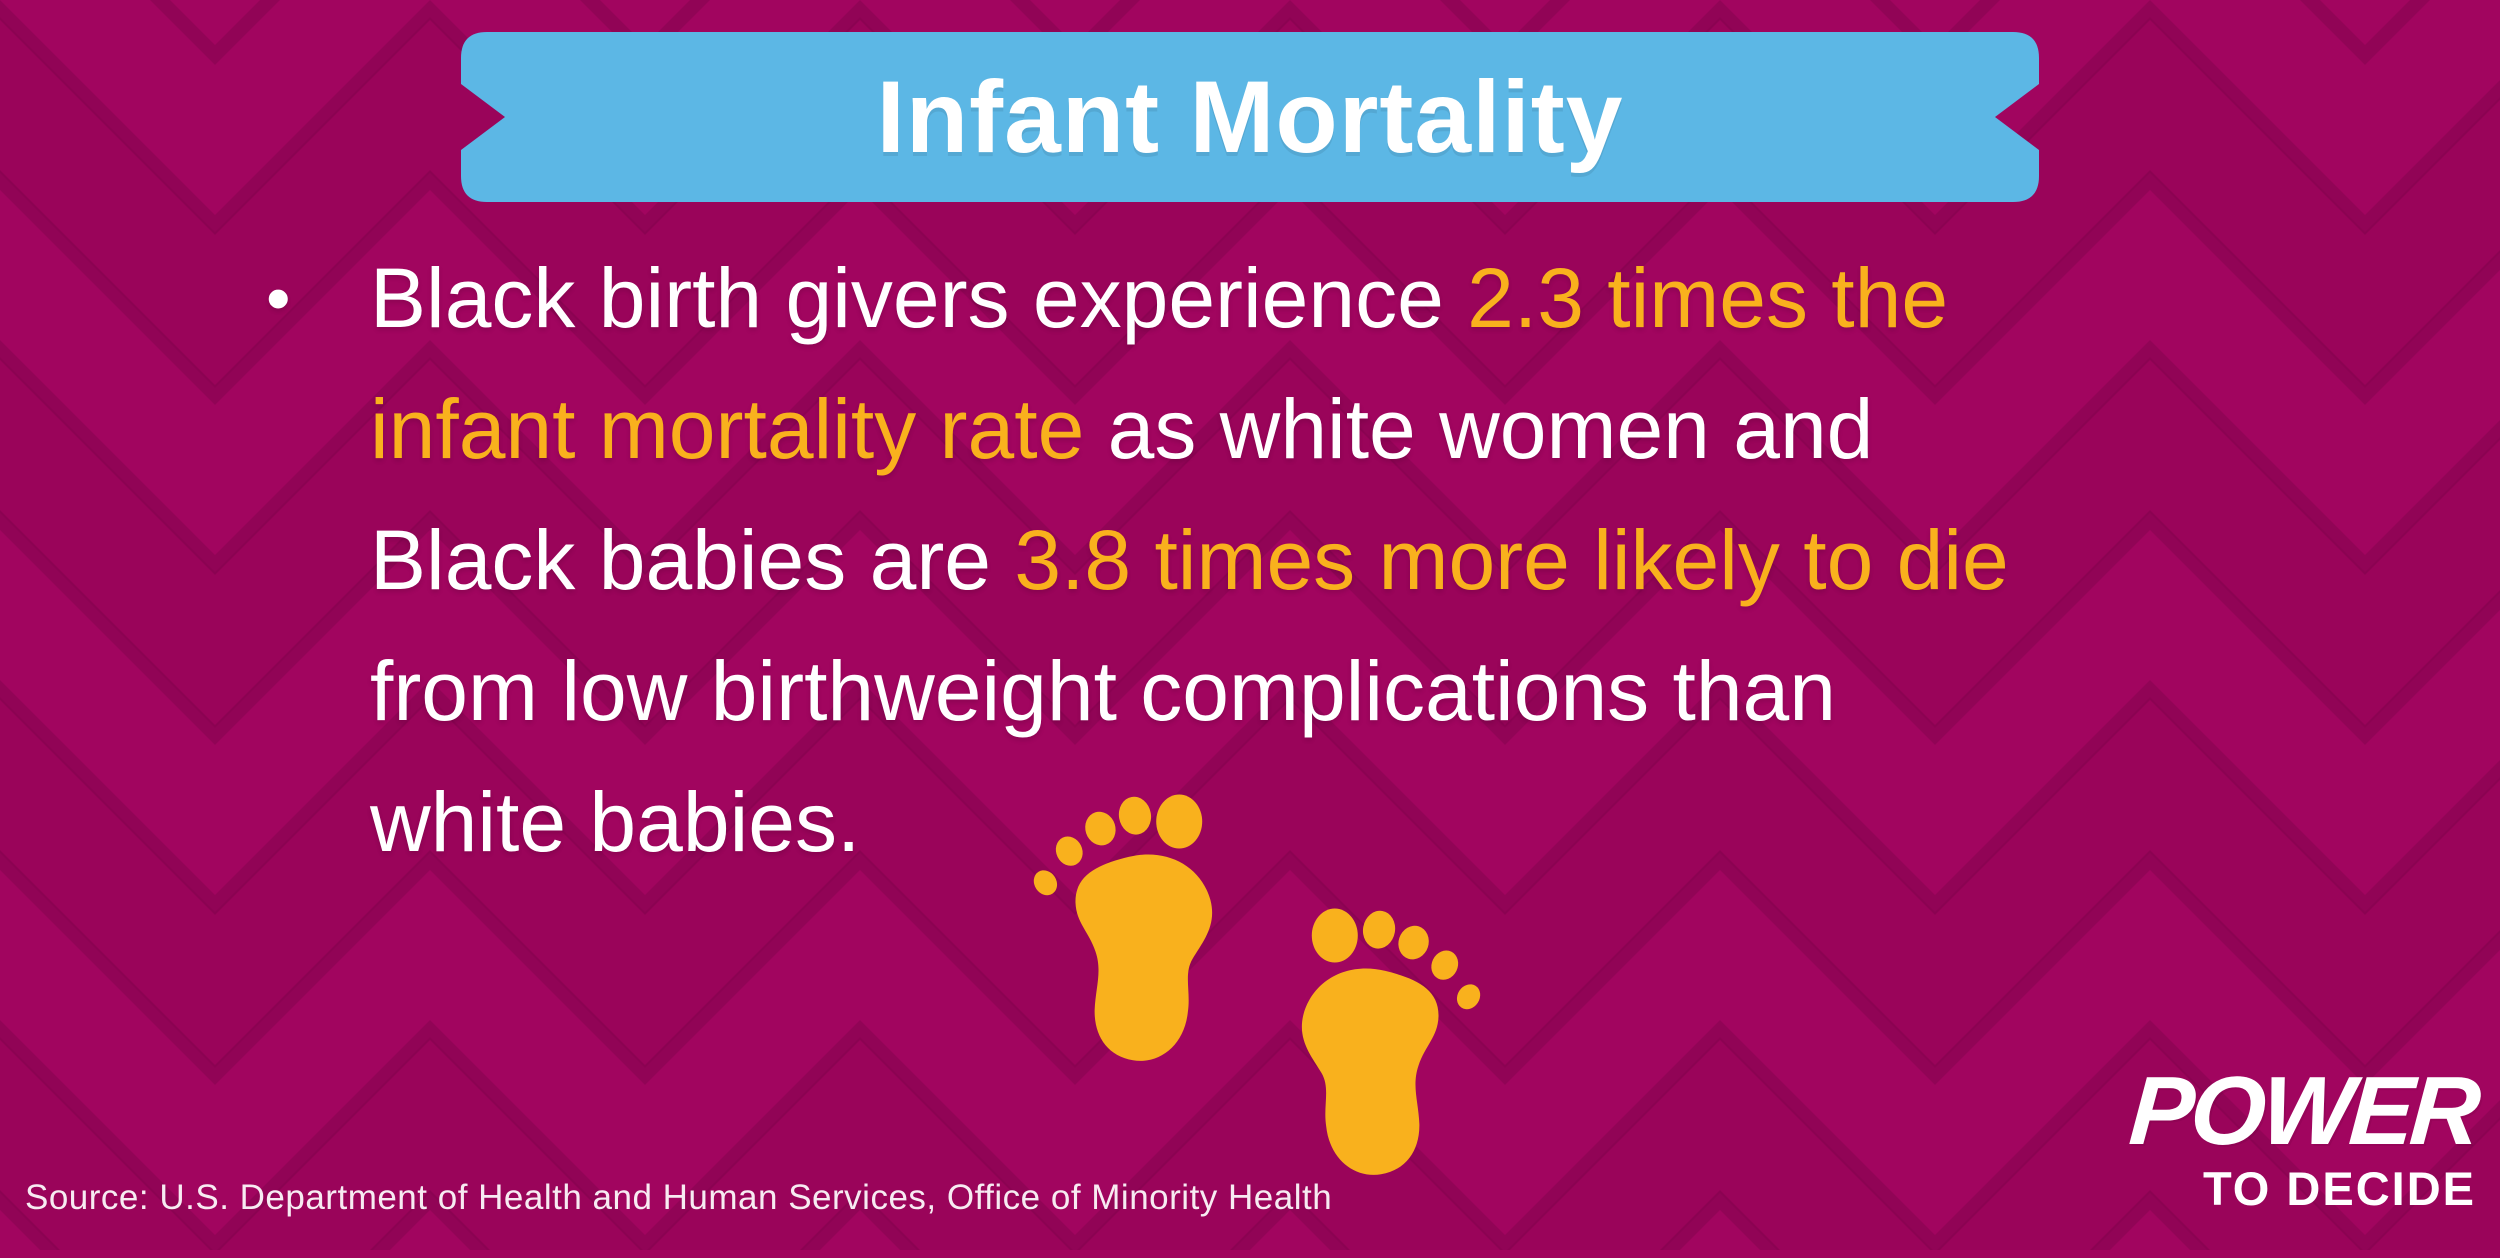 Image resolution: width=2500 pixels, height=1258 pixels. I want to click on text-line-5: white babies., so click(1321, 822).